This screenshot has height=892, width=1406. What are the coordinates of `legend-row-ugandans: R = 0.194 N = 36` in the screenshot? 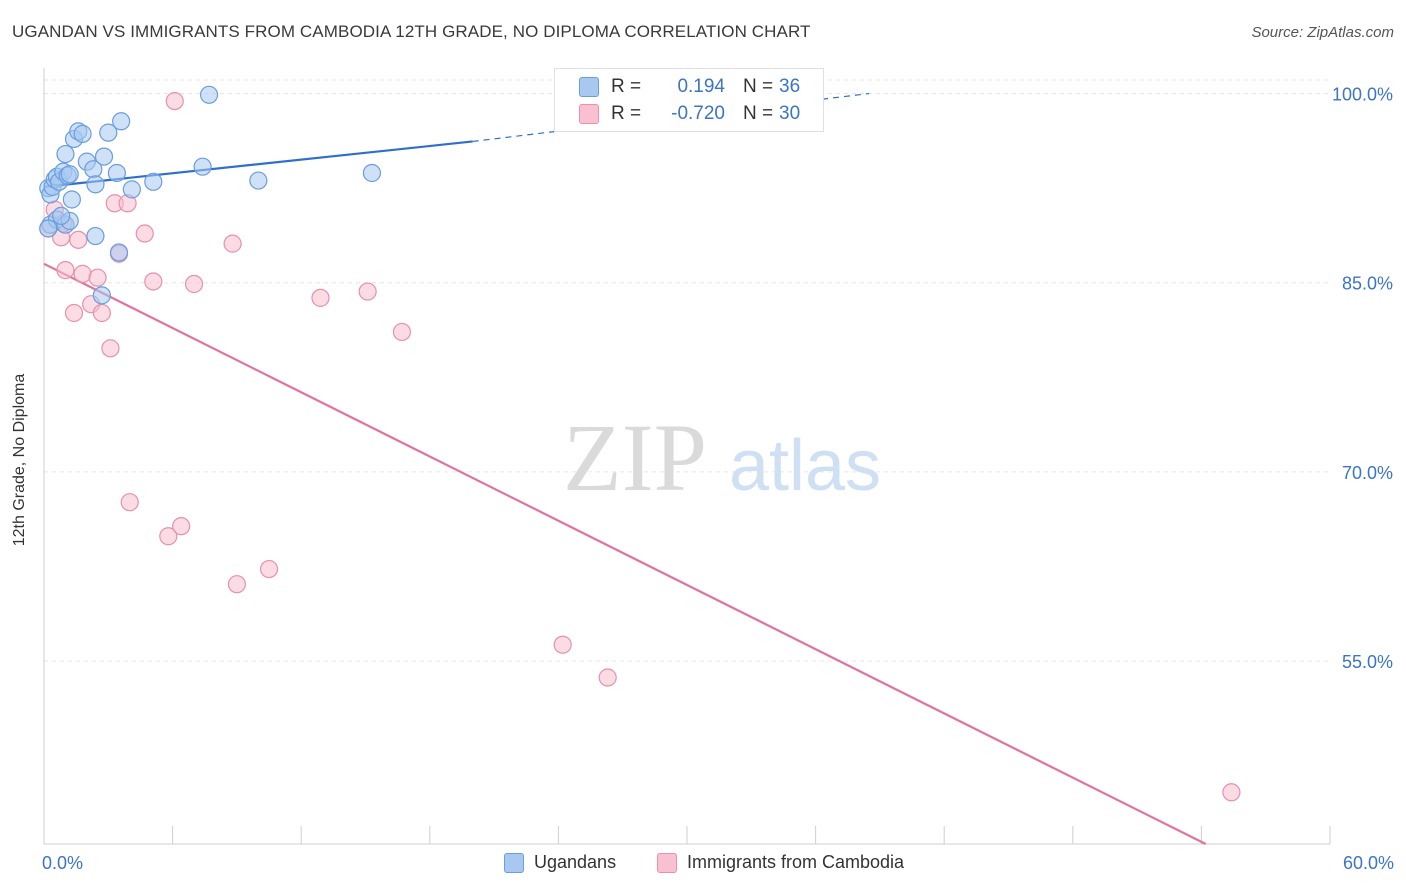 It's located at (689, 87).